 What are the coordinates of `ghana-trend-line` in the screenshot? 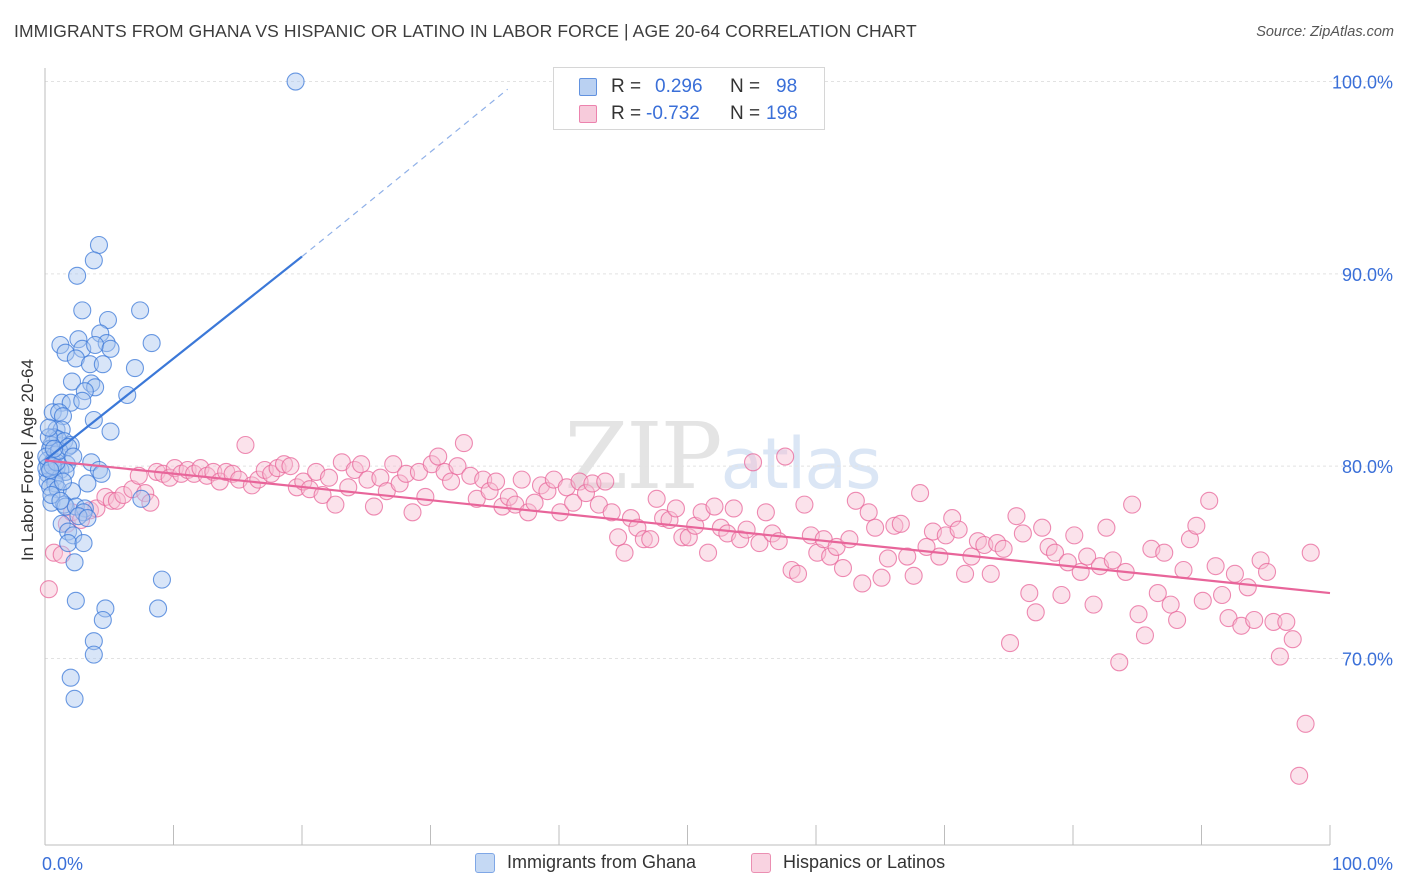 It's located at (173, 358).